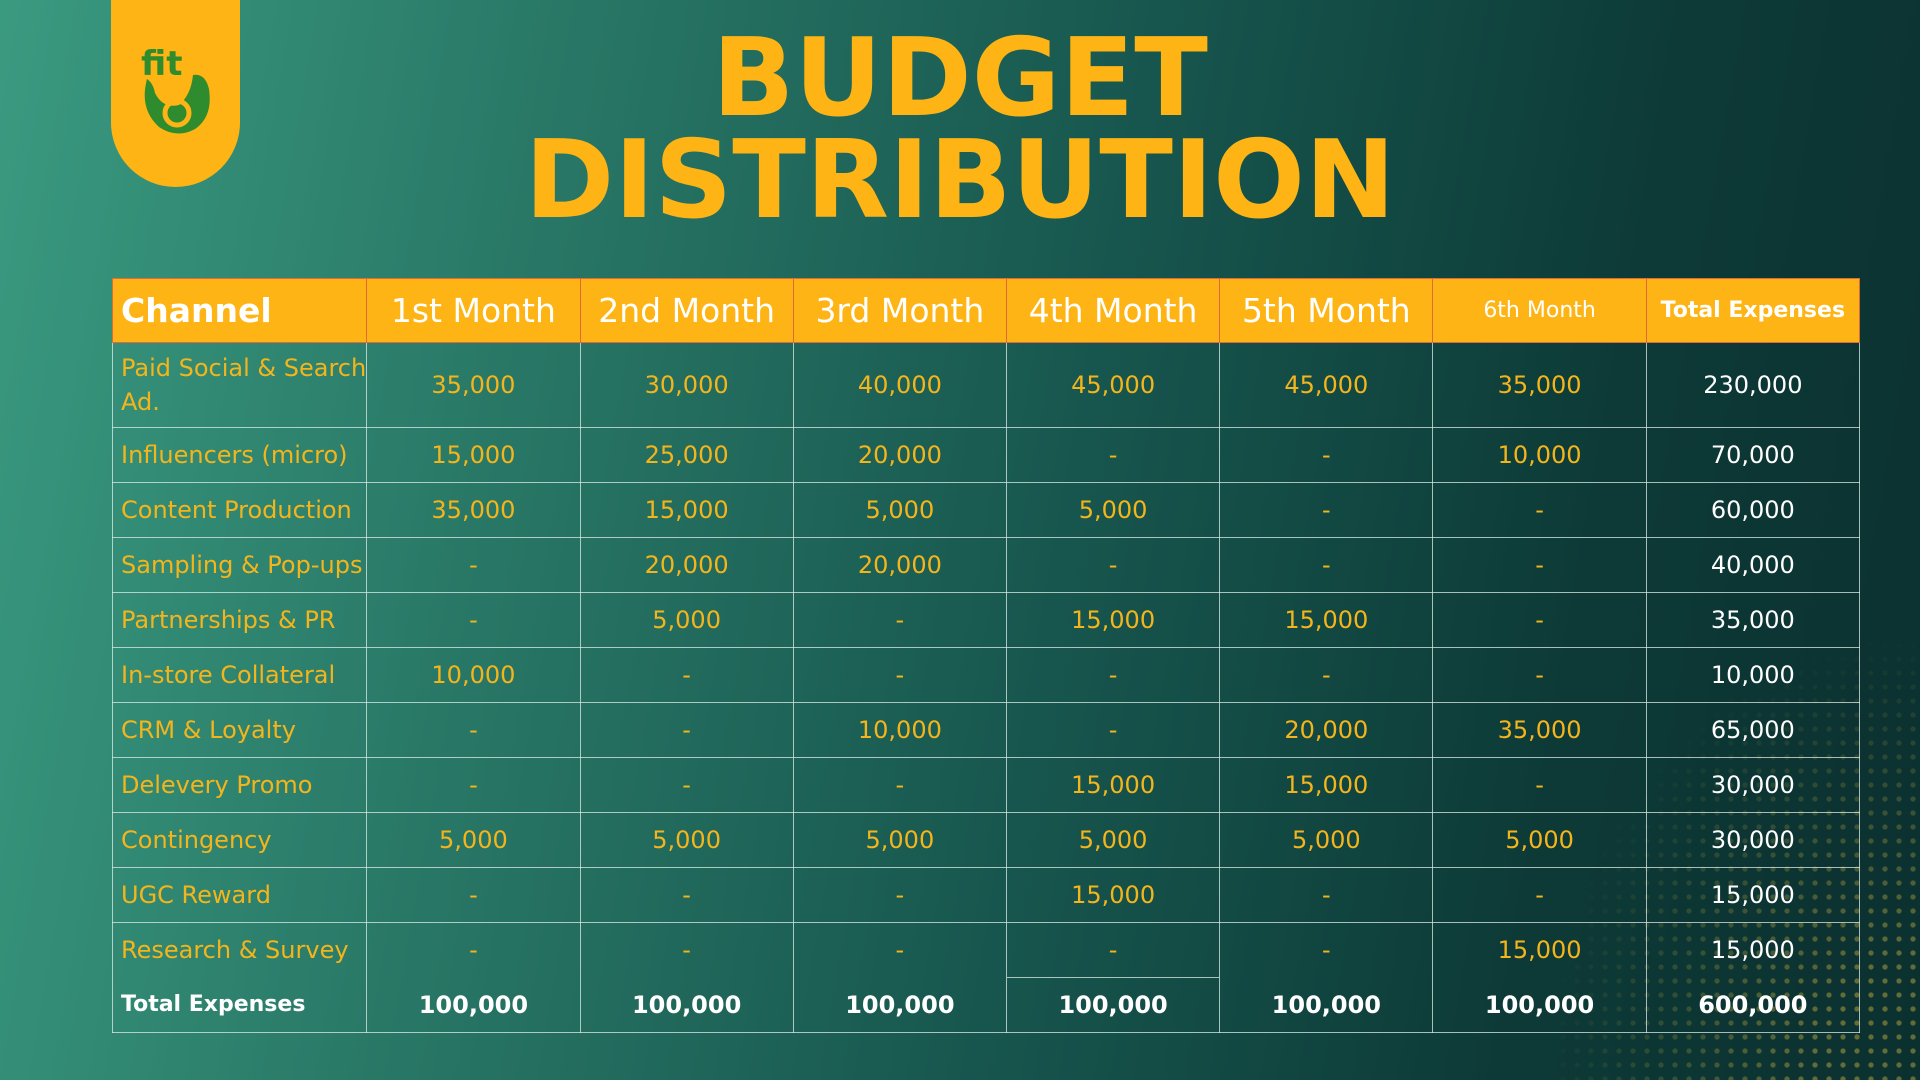  Describe the element at coordinates (986, 675) in the screenshot. I see `table-row: In-store Collateral 10,000- - - - -10,000` at that location.